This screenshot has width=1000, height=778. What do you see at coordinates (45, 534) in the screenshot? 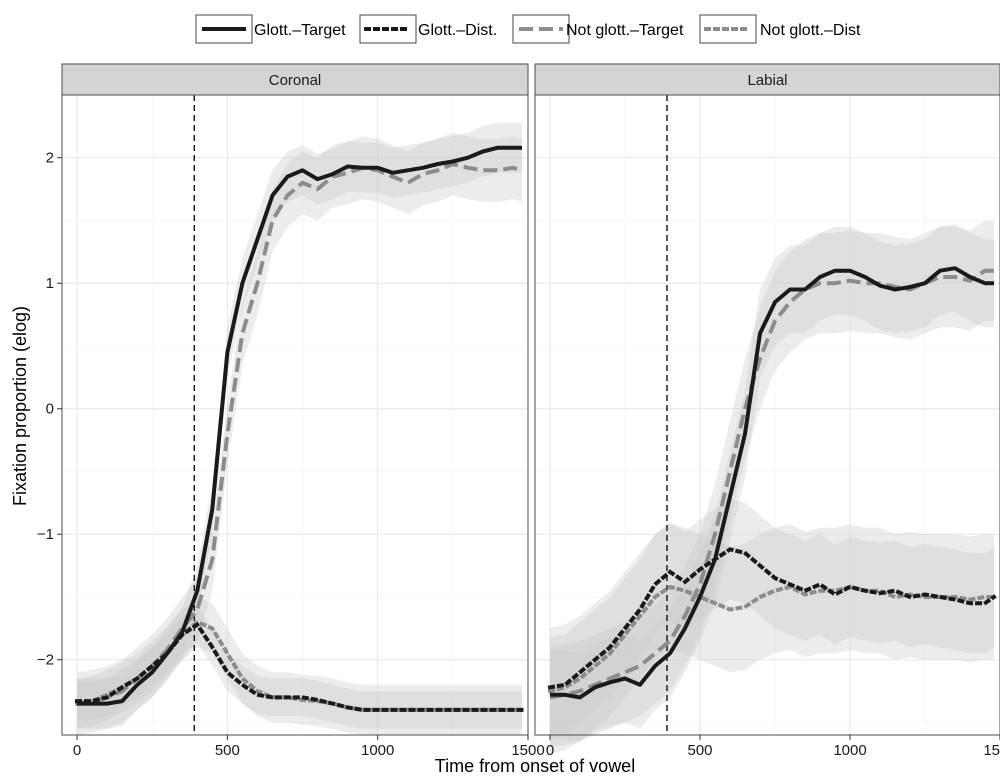
I see `y-tick-label: −1` at bounding box center [45, 534].